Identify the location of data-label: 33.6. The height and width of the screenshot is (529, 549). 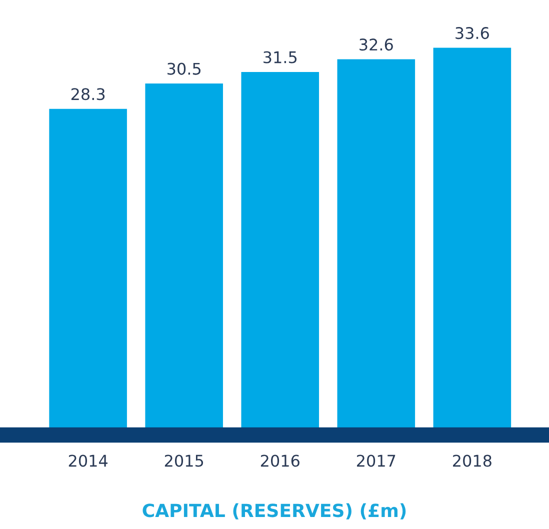
(472, 33).